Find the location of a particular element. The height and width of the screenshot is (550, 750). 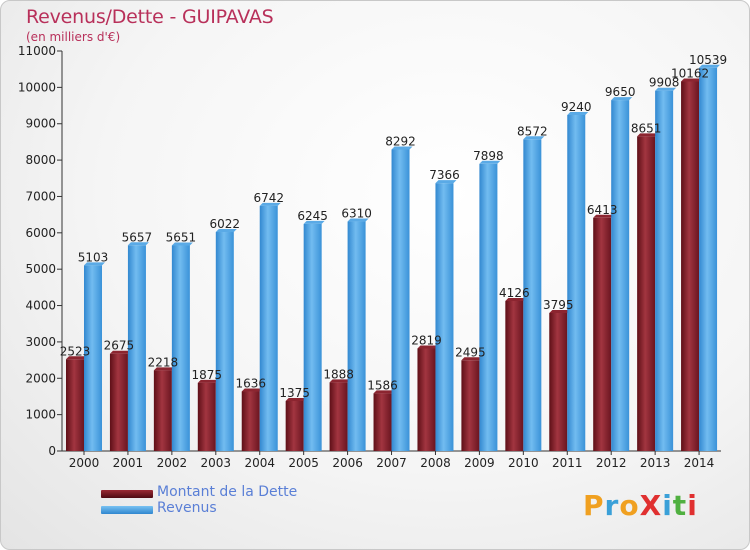

logo-letter: P is located at coordinates (594, 505).